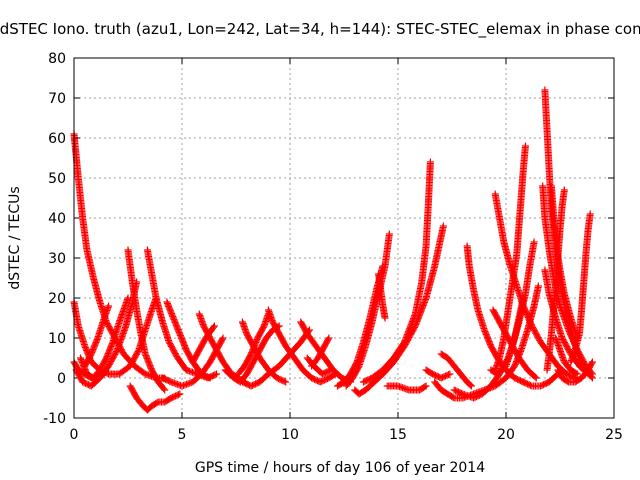 The width and height of the screenshot is (640, 480). Describe the element at coordinates (74, 435) in the screenshot. I see `x-tick-label: 0` at that location.